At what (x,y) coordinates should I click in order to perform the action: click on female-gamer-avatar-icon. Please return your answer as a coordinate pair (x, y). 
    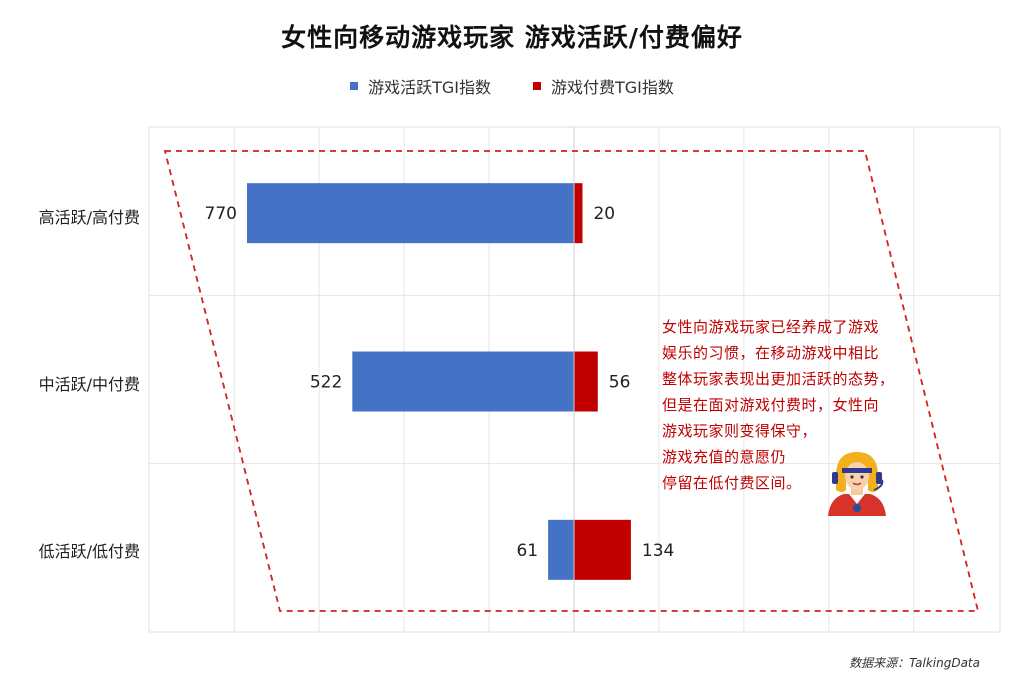
    Looking at the image, I should click on (857, 484).